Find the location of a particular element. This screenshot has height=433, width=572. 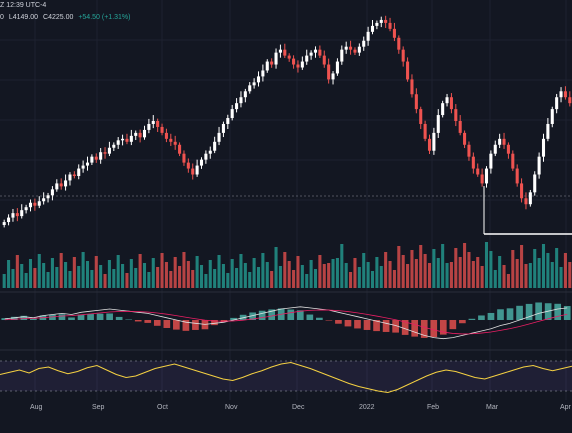

macd-pane is located at coordinates (286, 321).